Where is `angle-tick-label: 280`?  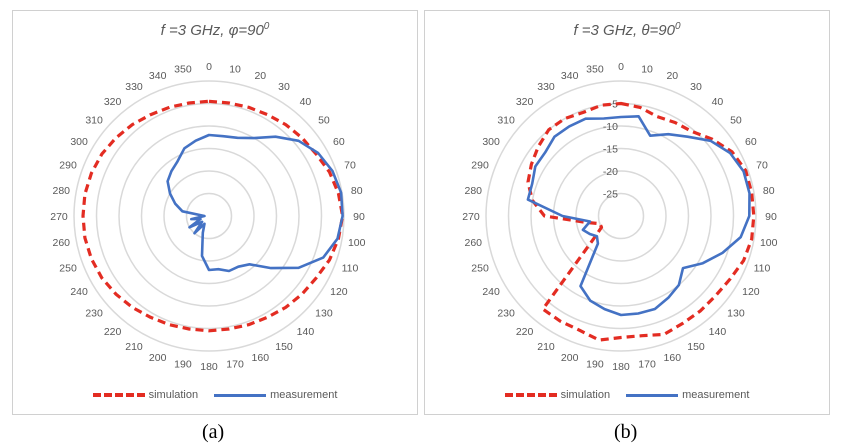 angle-tick-label: 280 is located at coordinates (62, 191).